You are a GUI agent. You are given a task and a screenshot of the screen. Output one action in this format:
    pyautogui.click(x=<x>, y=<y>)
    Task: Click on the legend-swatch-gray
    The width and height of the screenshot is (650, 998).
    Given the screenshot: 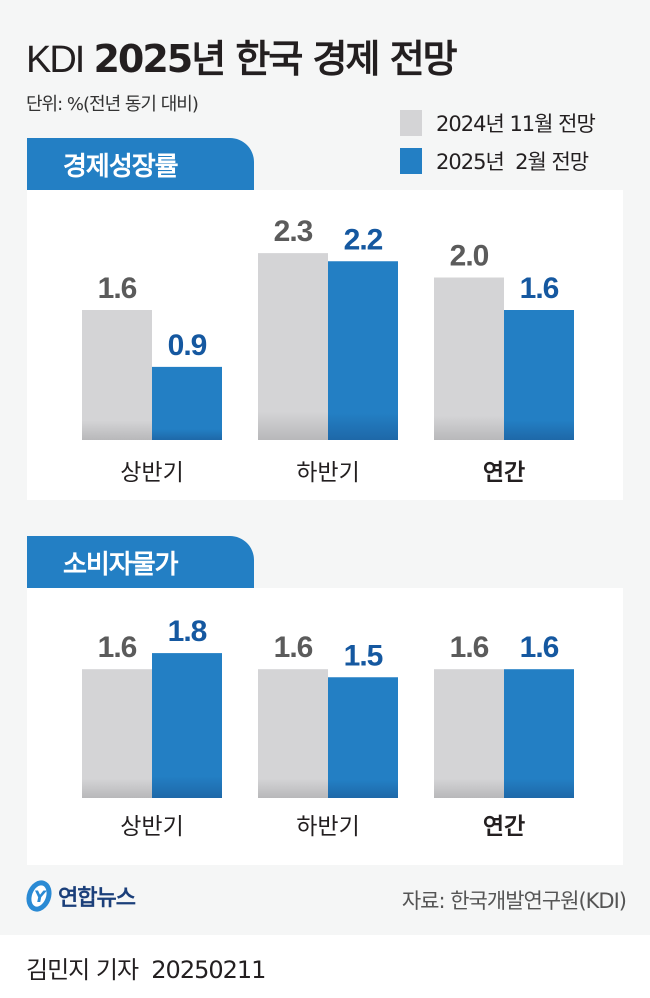 What is the action you would take?
    pyautogui.click(x=411, y=123)
    